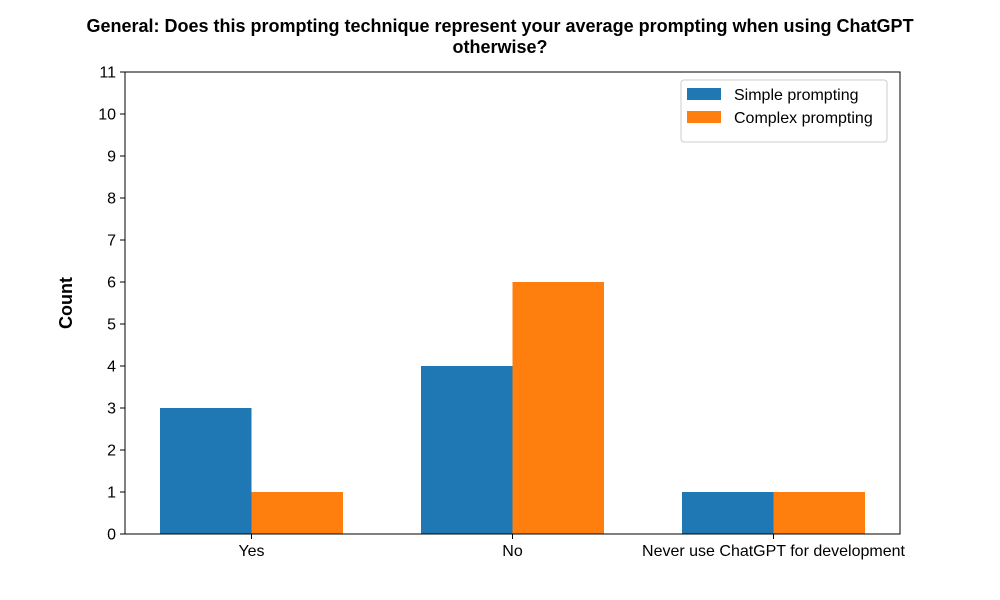 The image size is (1000, 600). Describe the element at coordinates (66, 303) in the screenshot. I see `y-axis-label: Count` at that location.